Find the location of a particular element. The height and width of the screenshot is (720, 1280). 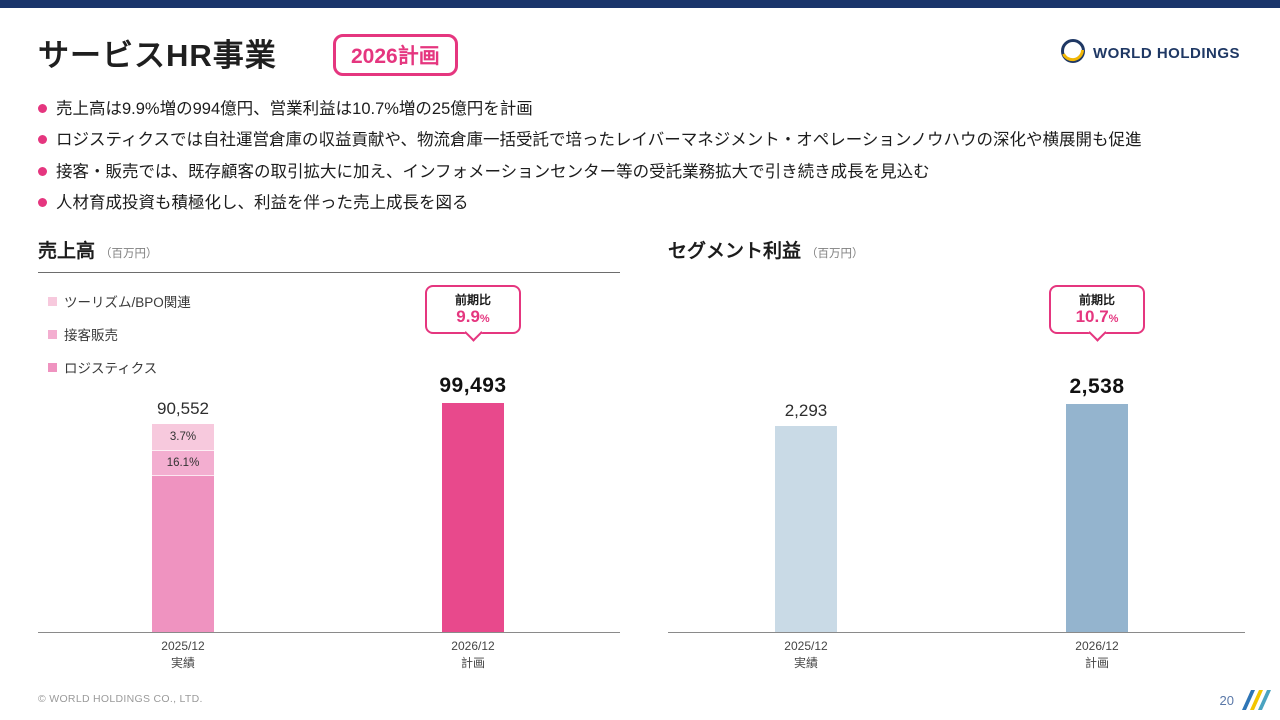

segment-label: 16.1% is located at coordinates (183, 463).